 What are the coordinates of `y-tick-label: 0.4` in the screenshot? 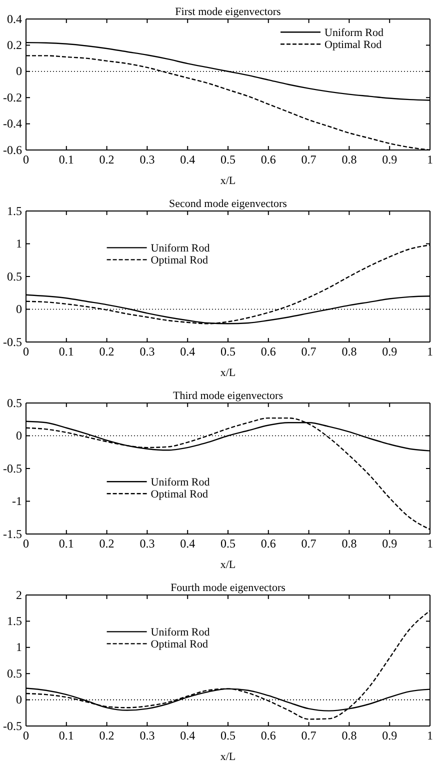 It's located at (14, 19).